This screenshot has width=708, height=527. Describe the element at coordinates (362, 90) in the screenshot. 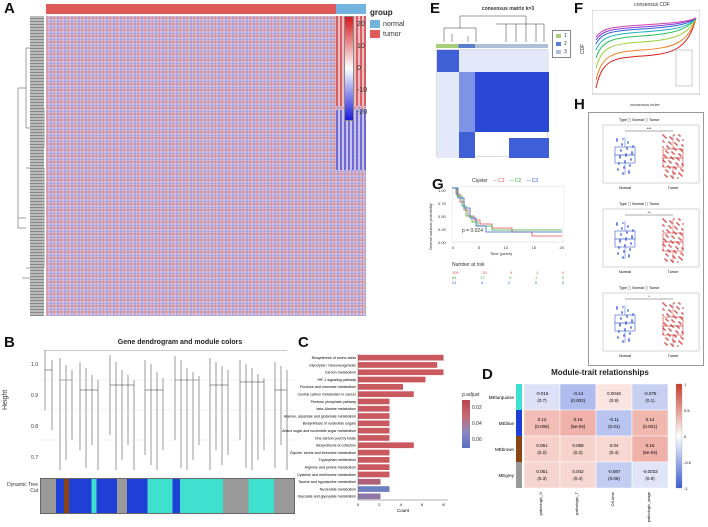

I see `scale-tick: -10` at that location.